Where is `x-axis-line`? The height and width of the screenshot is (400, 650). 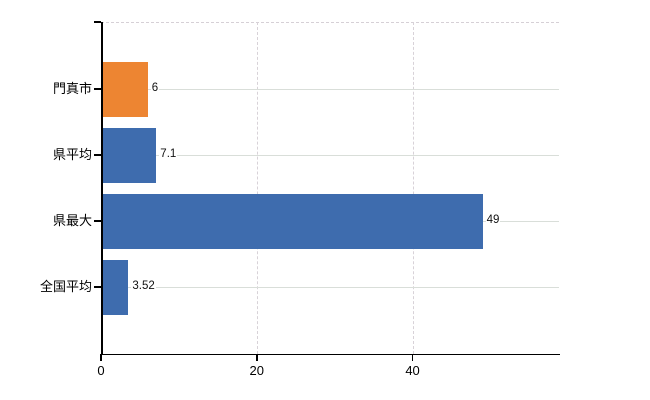 x-axis-line is located at coordinates (330, 354).